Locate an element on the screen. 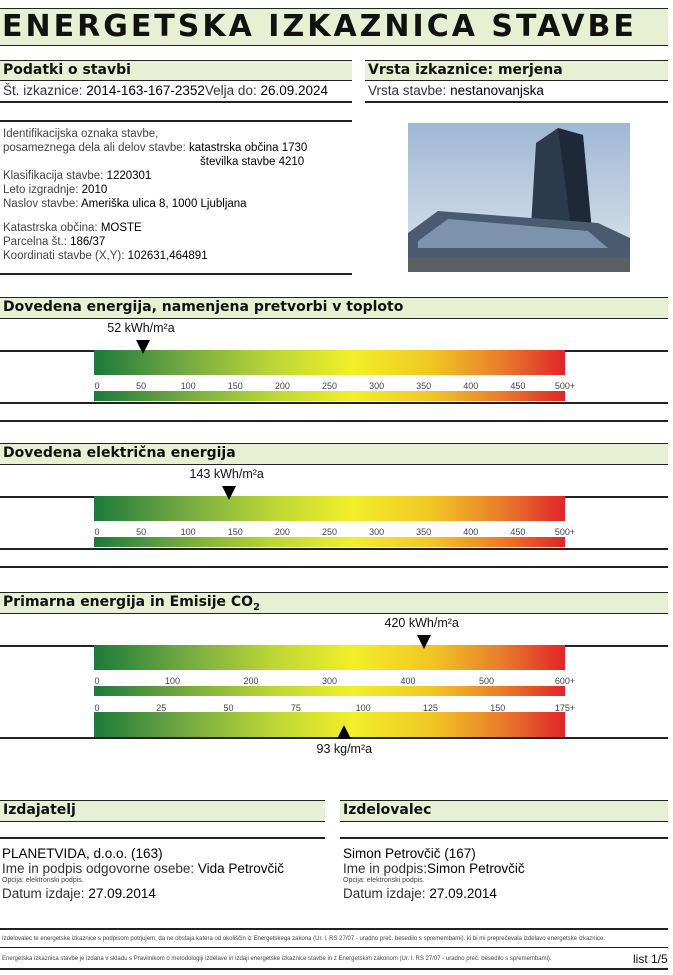  co2-tick-label: 50 is located at coordinates (228, 708).